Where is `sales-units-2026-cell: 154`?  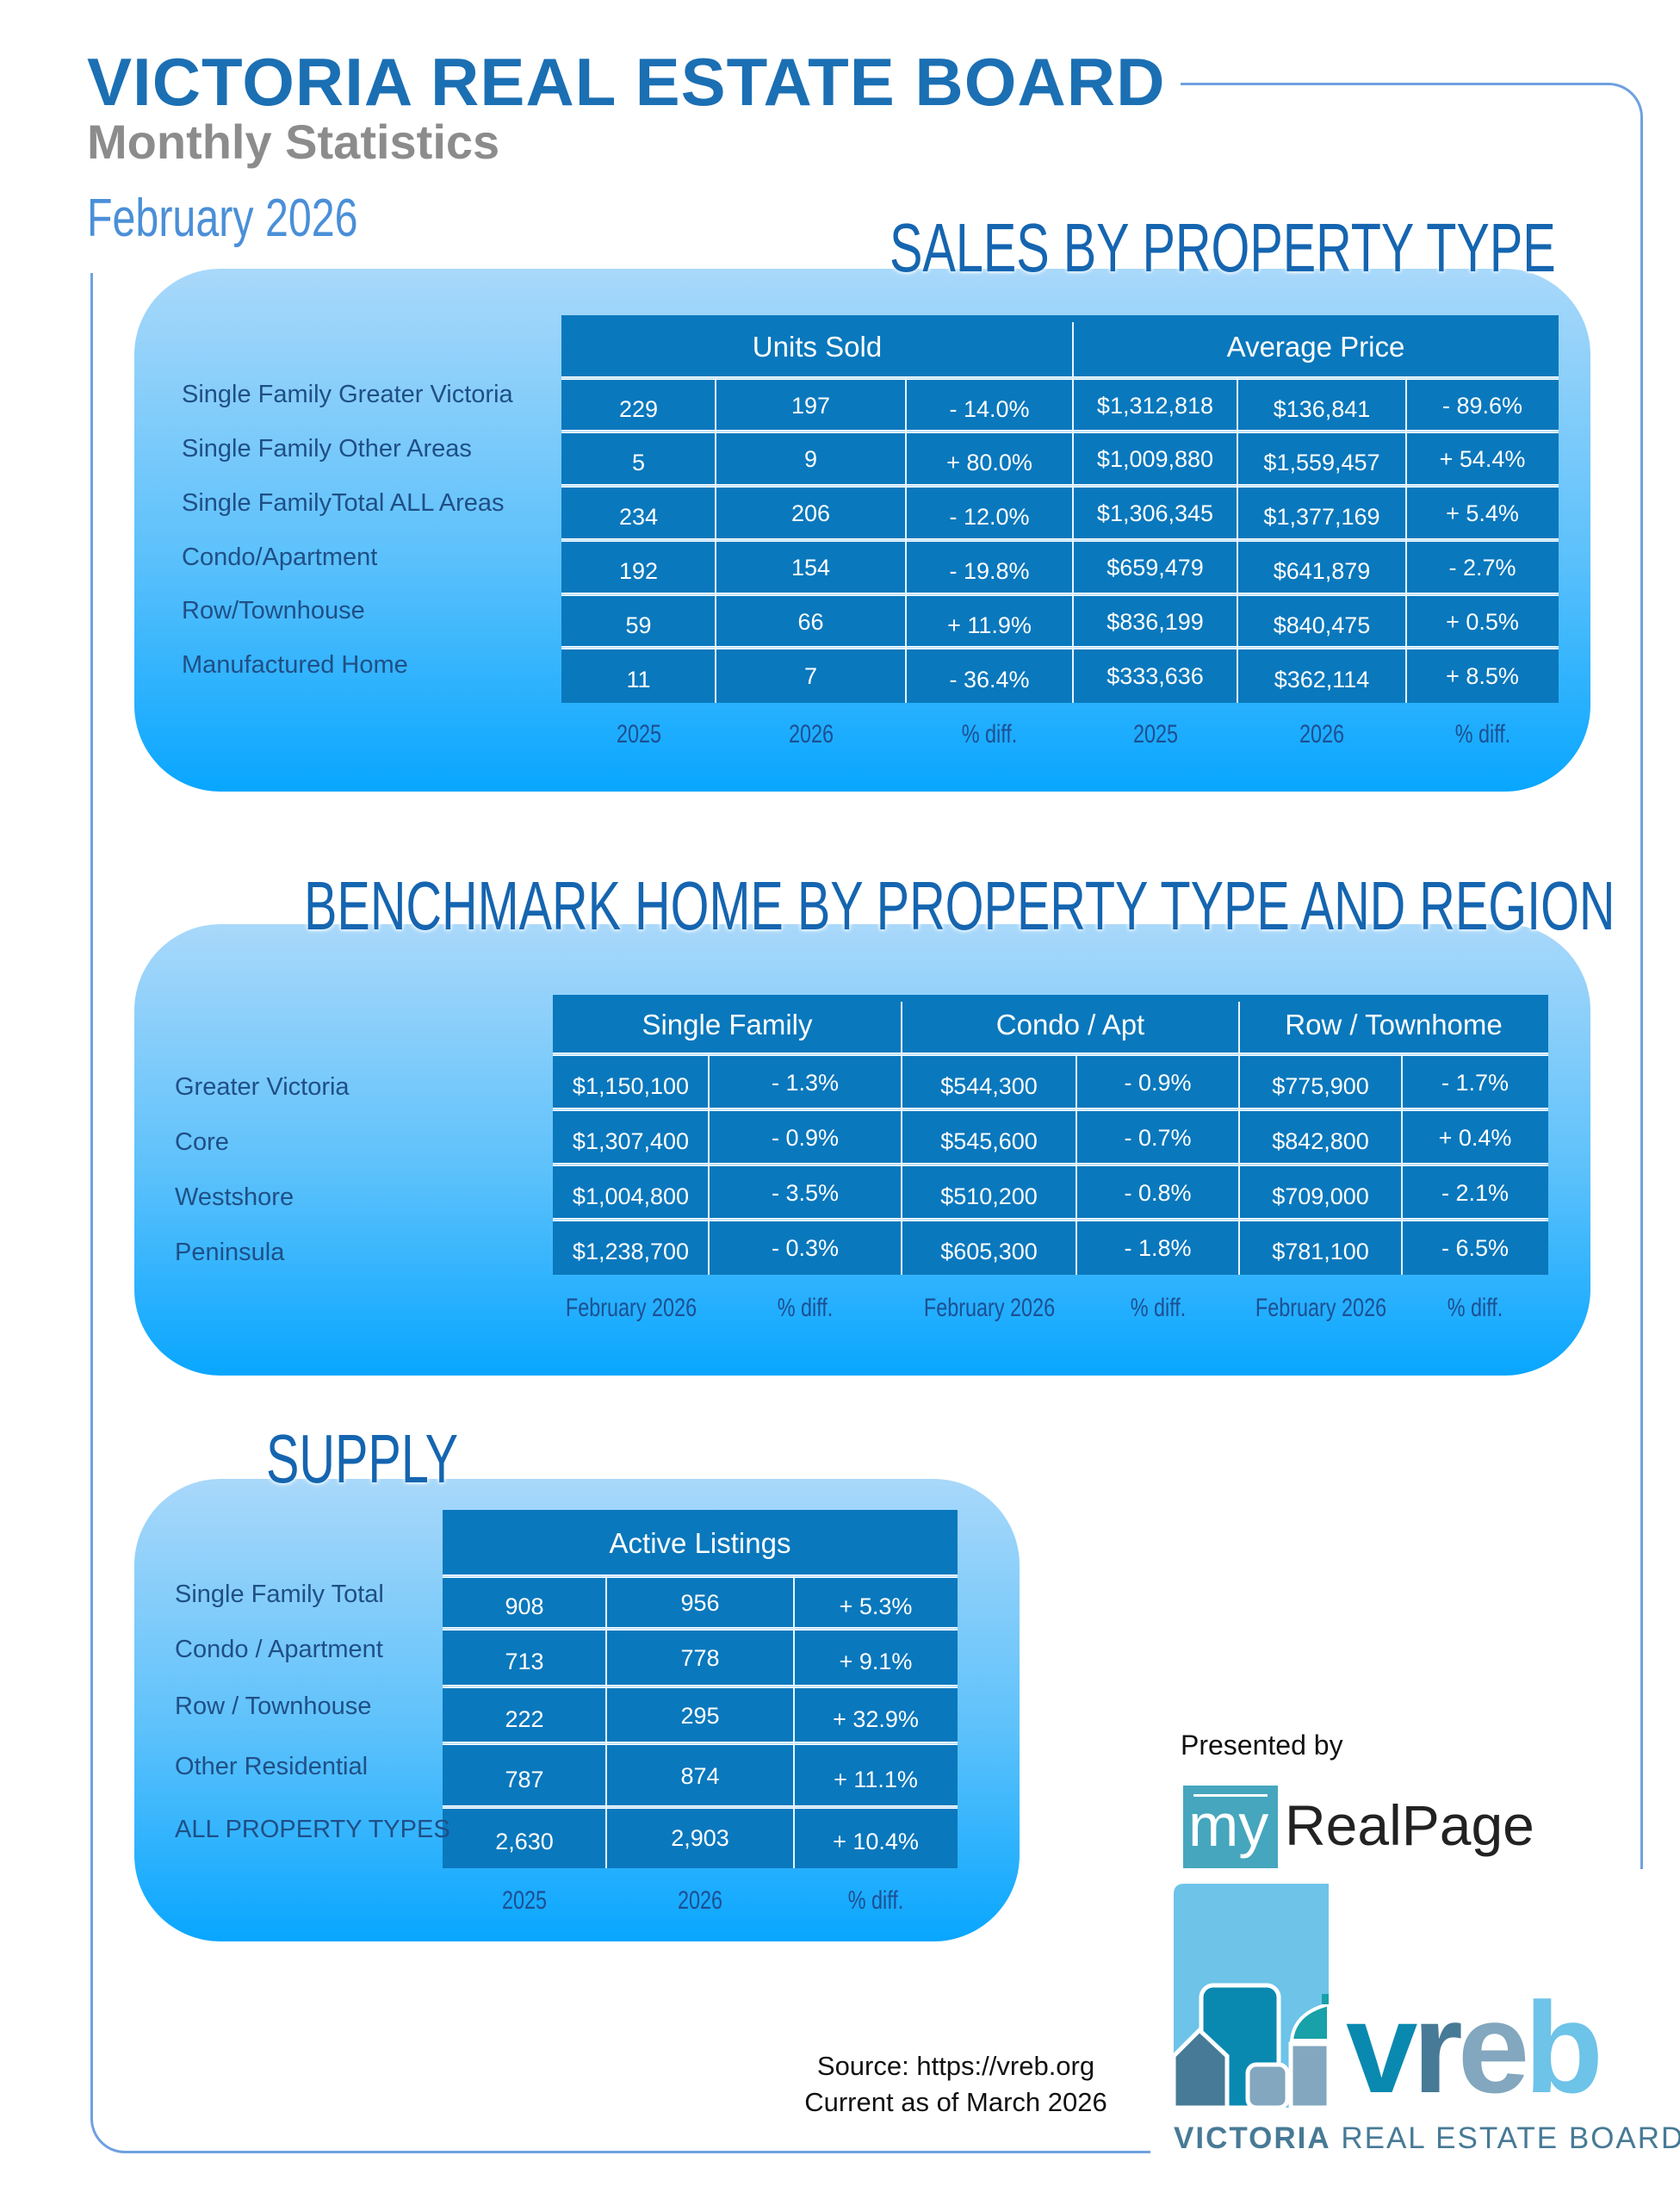 sales-units-2026-cell: 154 is located at coordinates (811, 568).